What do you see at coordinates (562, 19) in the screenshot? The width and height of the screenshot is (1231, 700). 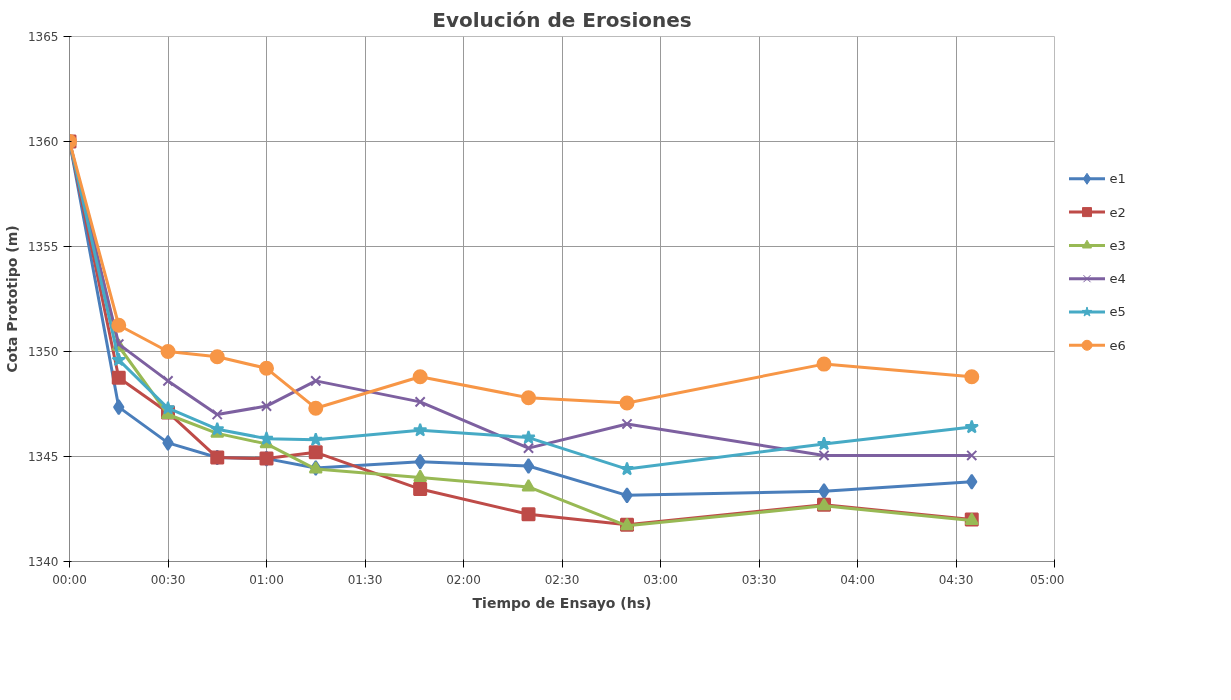 I see `chart-title: Evolución de Erosiones` at bounding box center [562, 19].